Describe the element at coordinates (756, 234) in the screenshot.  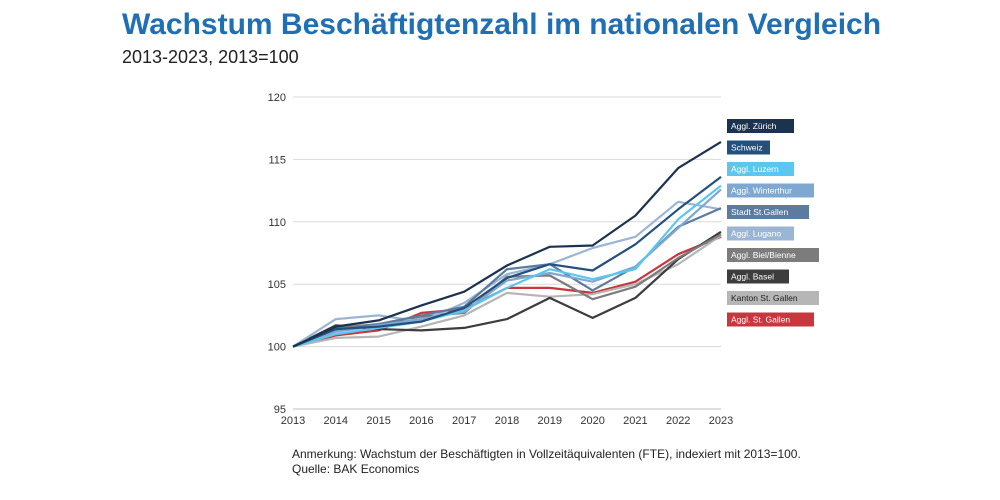
I see `legend-label: Aggl. Lugano` at that location.